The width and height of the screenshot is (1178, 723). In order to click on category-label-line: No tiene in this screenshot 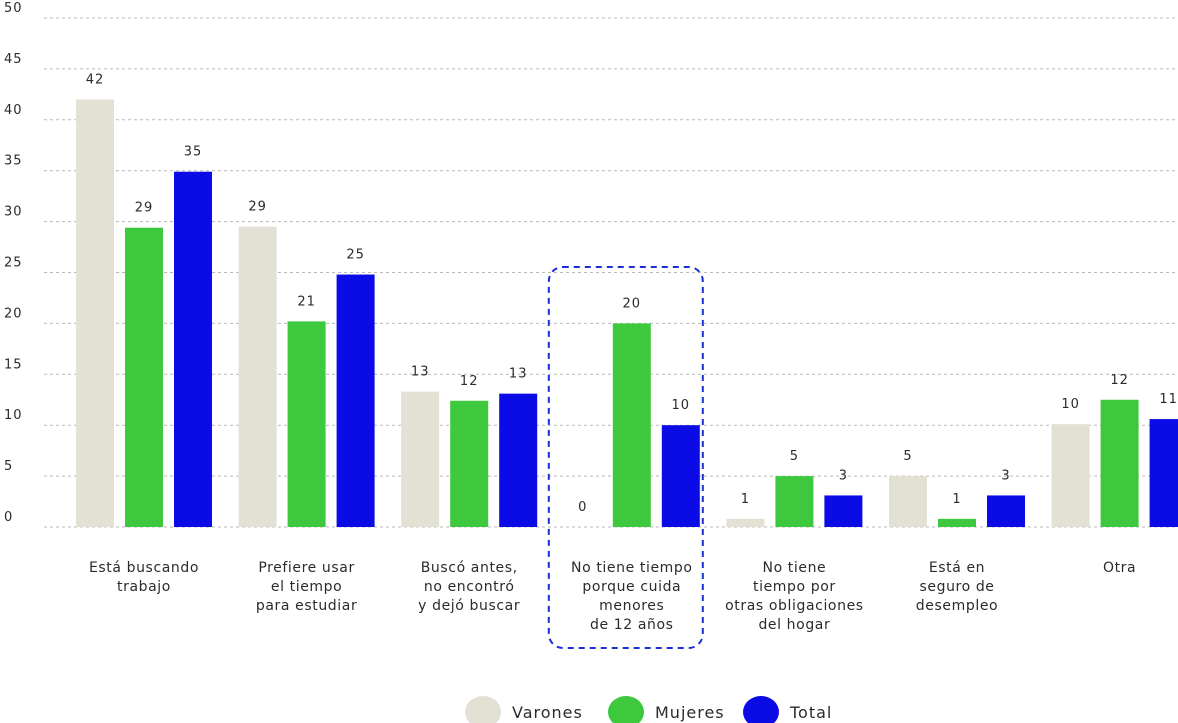, I will do `click(795, 568)`.